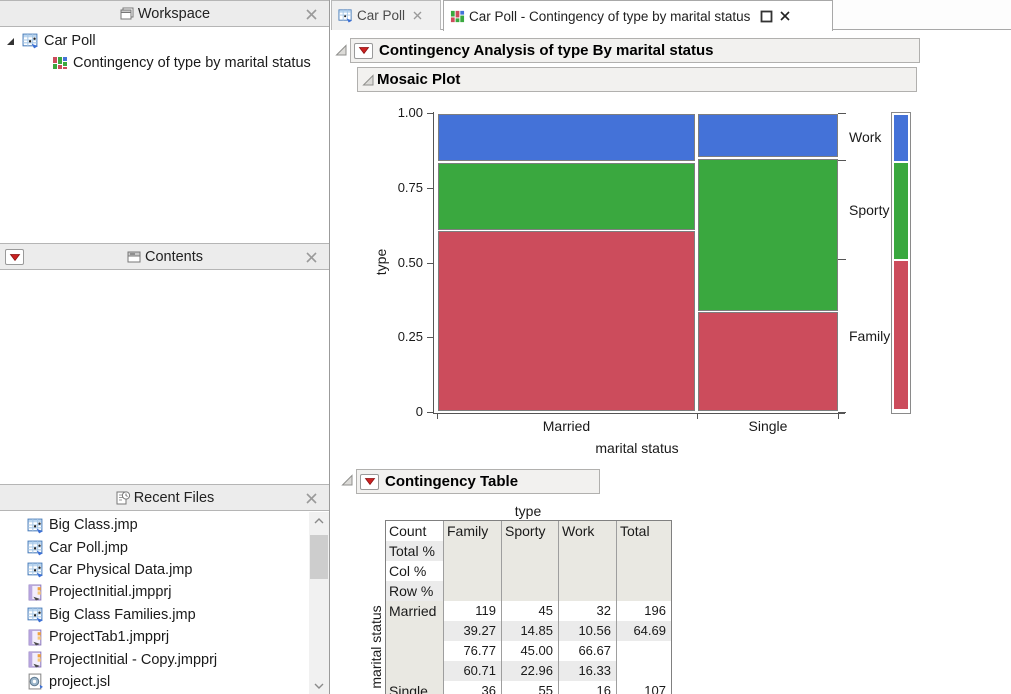 The width and height of the screenshot is (1011, 694). Describe the element at coordinates (419, 411) in the screenshot. I see `y-tick-label: 0` at that location.